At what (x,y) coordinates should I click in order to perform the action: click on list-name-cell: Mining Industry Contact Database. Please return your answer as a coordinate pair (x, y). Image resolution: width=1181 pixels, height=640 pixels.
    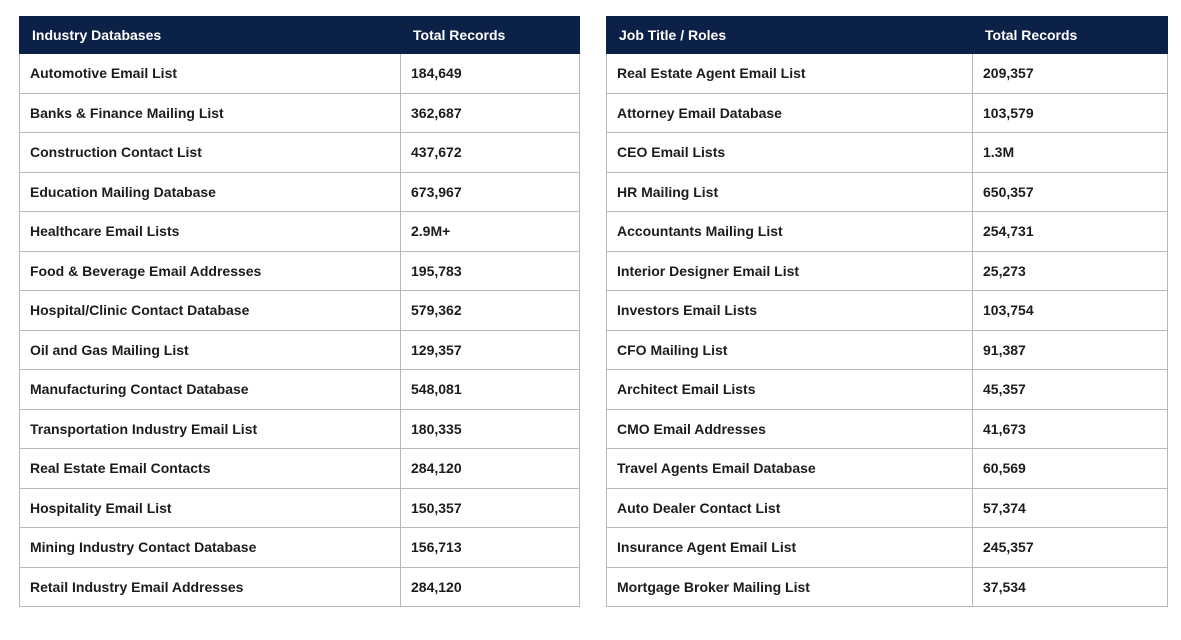
    Looking at the image, I should click on (210, 547).